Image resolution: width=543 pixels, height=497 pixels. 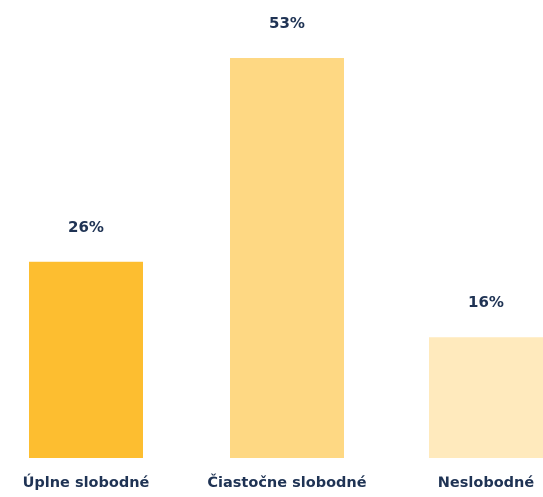 I want to click on category-label-1: Úplne slobodné, so click(x=86, y=482).